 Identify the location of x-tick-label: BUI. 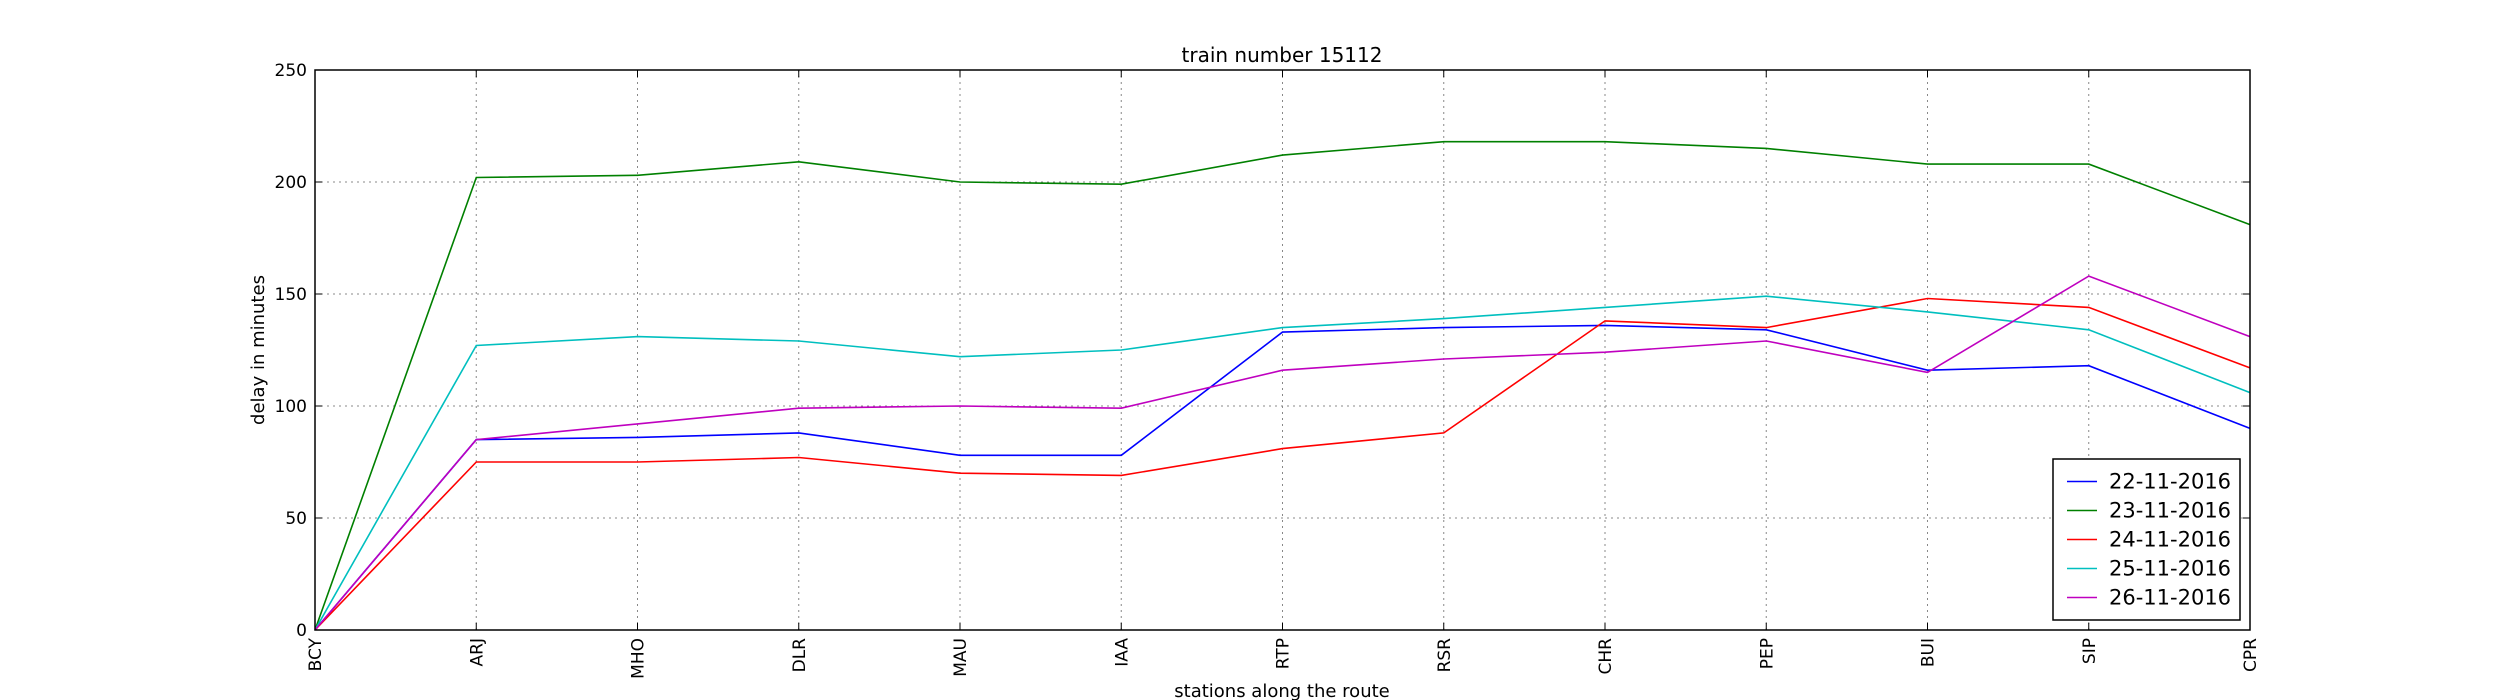
(1929, 652).